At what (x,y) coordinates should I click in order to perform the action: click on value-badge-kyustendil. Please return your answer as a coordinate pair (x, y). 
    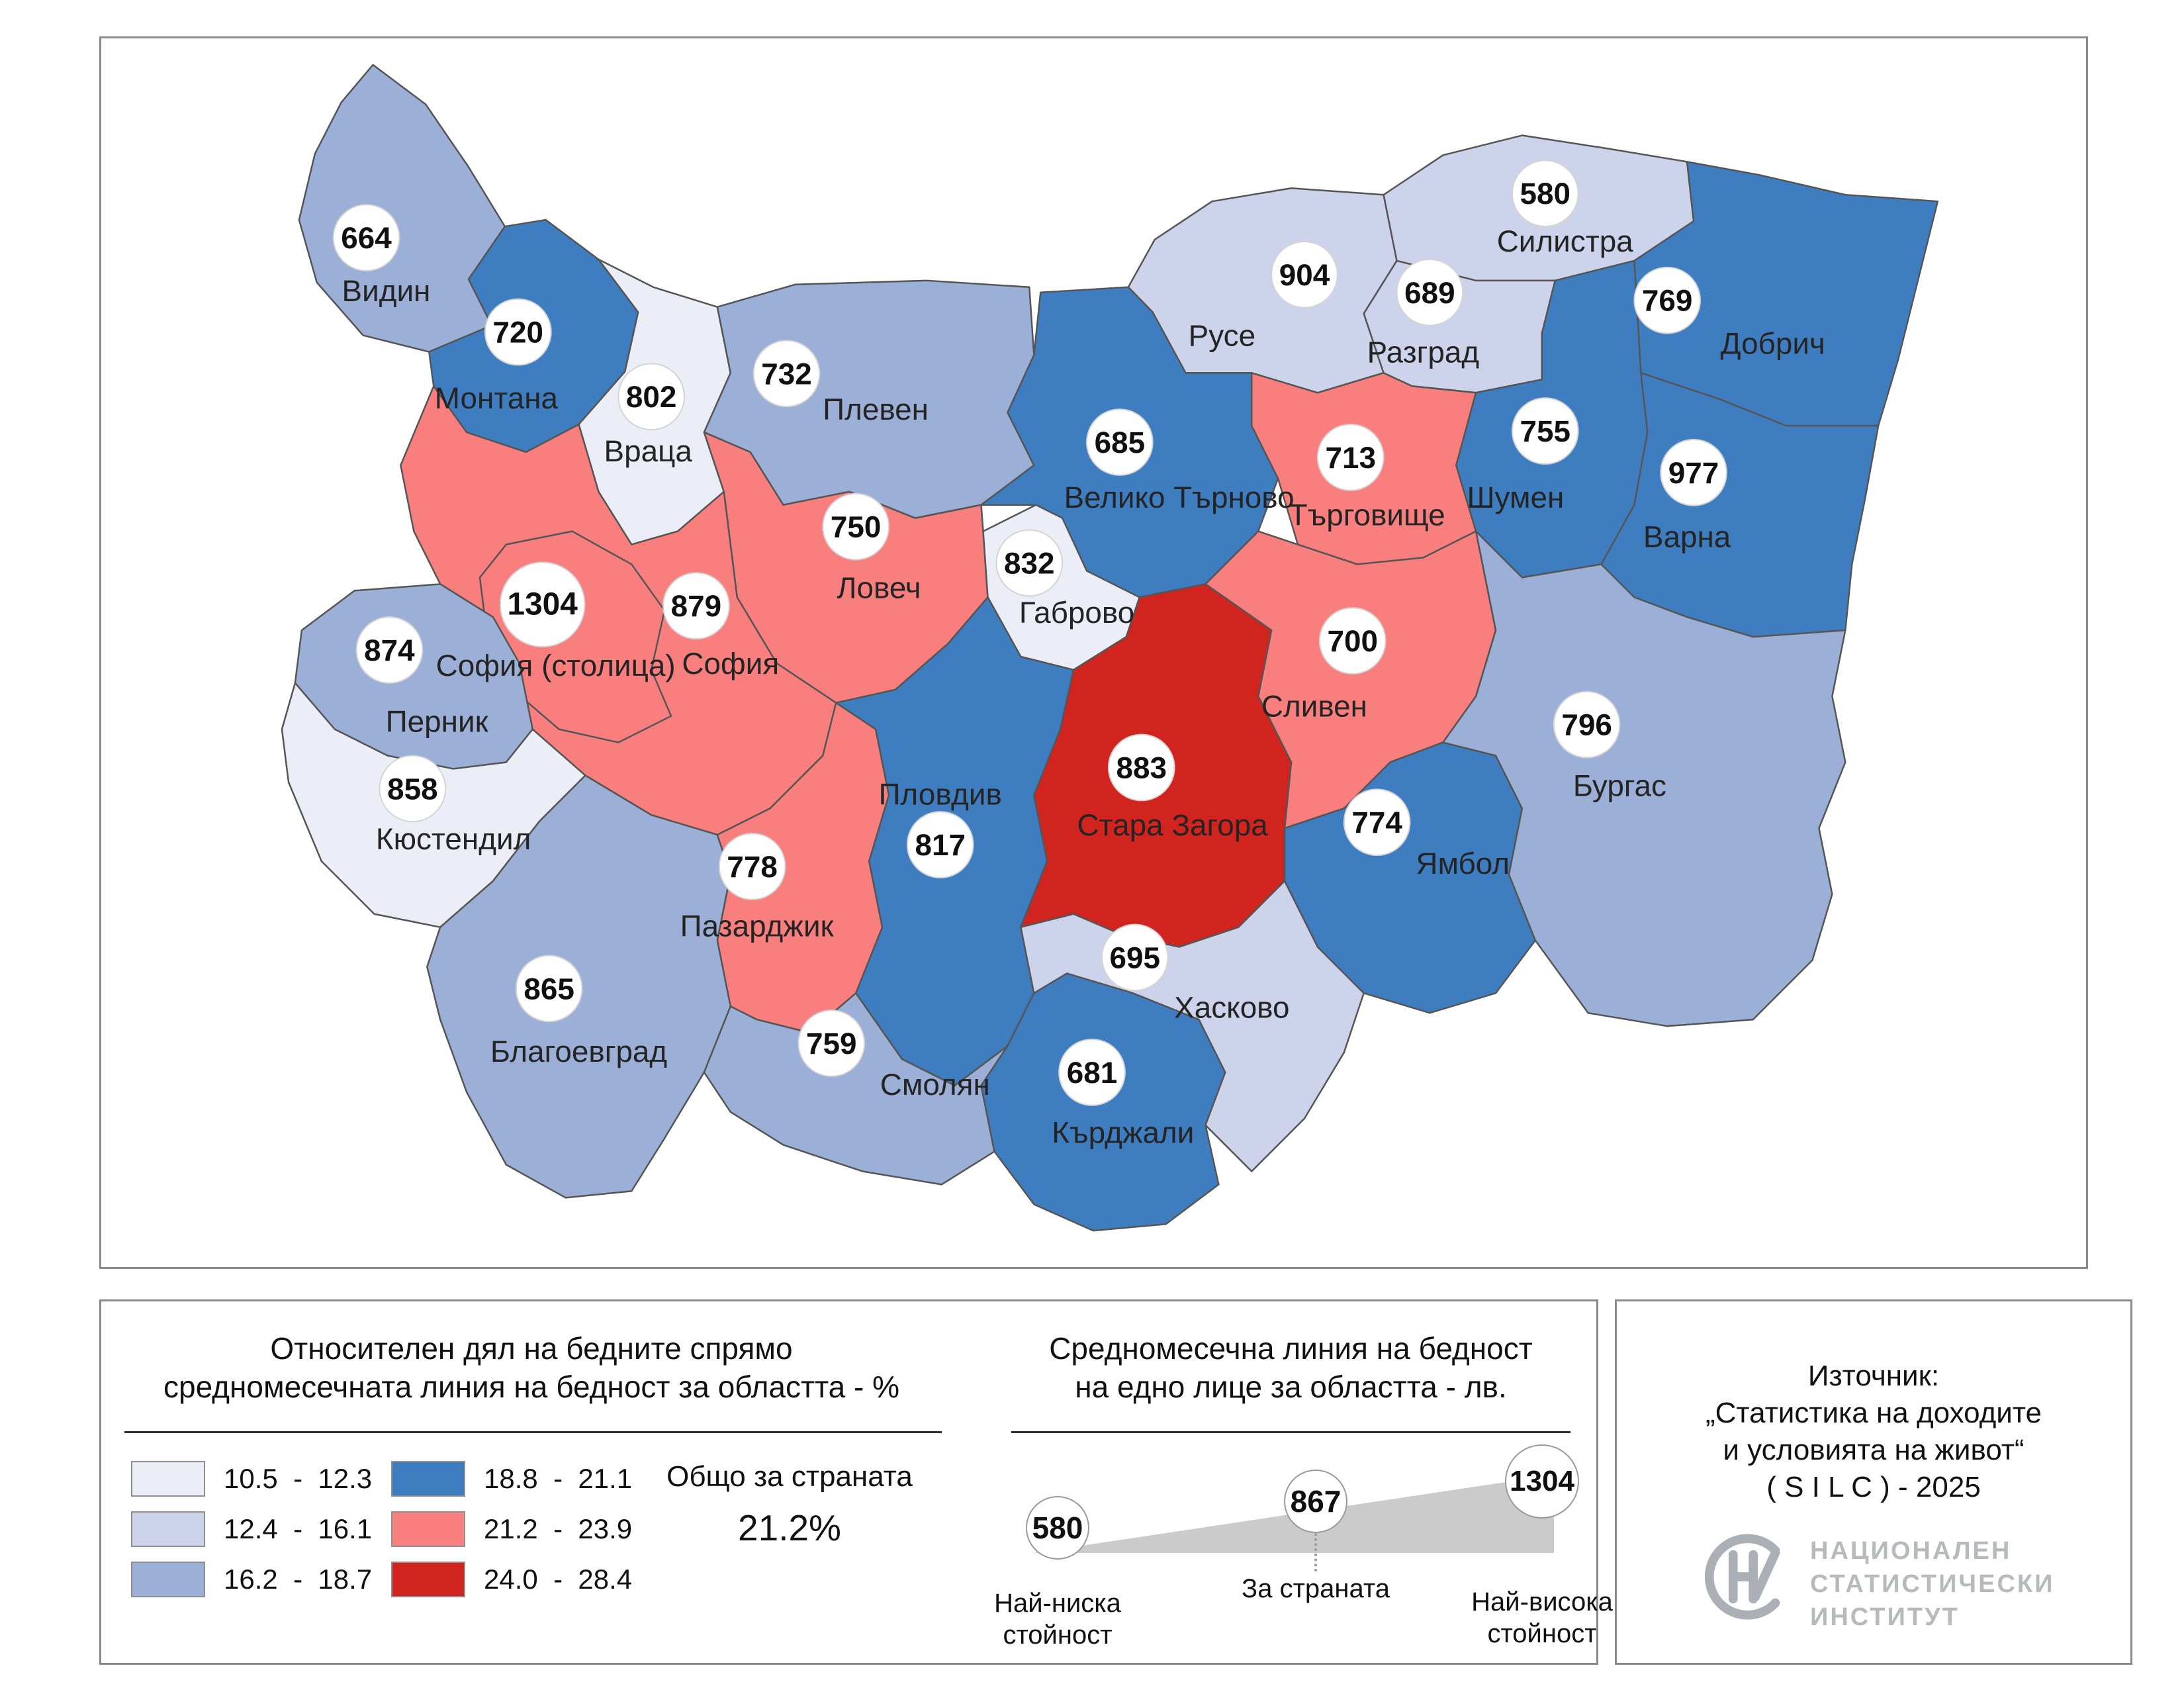
    Looking at the image, I should click on (413, 789).